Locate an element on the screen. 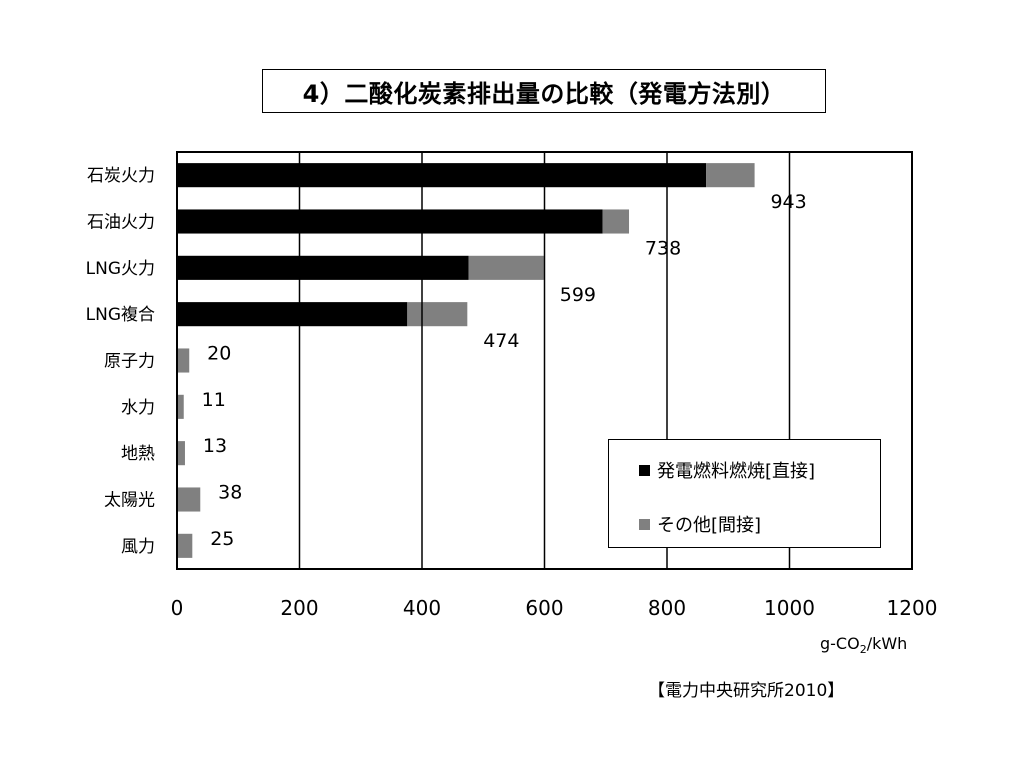 This screenshot has height=768, width=1024. category-label: 水力 is located at coordinates (138, 408).